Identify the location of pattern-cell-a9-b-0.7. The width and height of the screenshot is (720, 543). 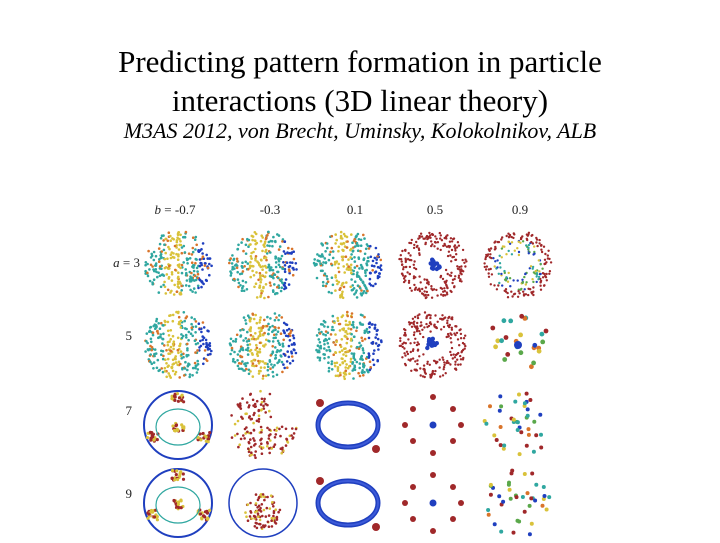
(178, 503).